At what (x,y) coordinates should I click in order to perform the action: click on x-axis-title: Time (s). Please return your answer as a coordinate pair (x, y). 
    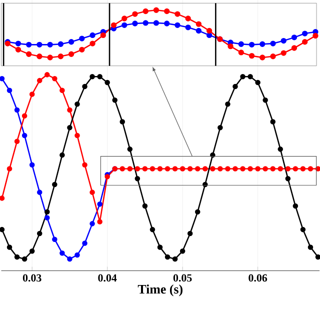
    Looking at the image, I should click on (160, 290).